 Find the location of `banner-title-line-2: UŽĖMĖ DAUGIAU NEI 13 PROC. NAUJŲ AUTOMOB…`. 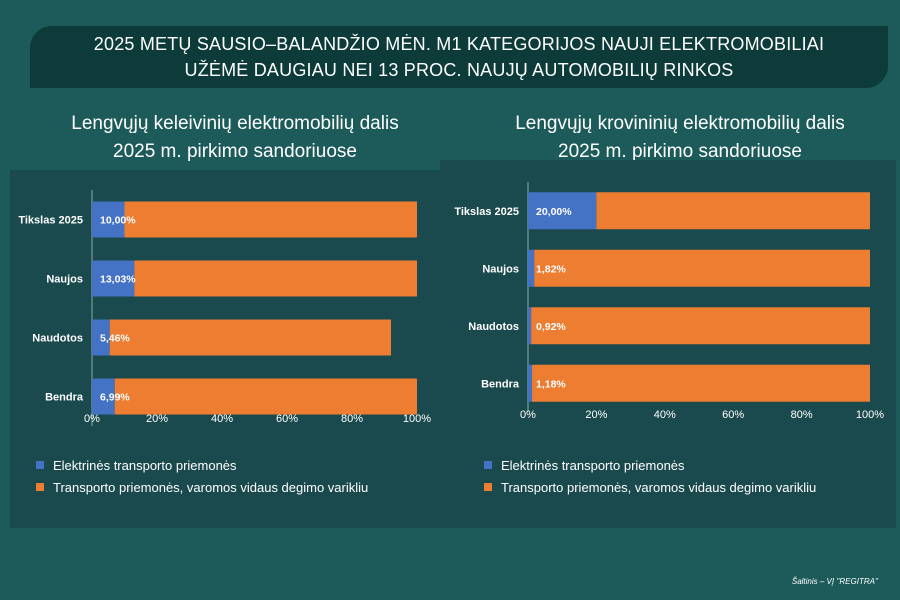

banner-title-line-2: UŽĖMĖ DAUGIAU NEI 13 PROC. NAUJŲ AUTOMOB… is located at coordinates (459, 70).